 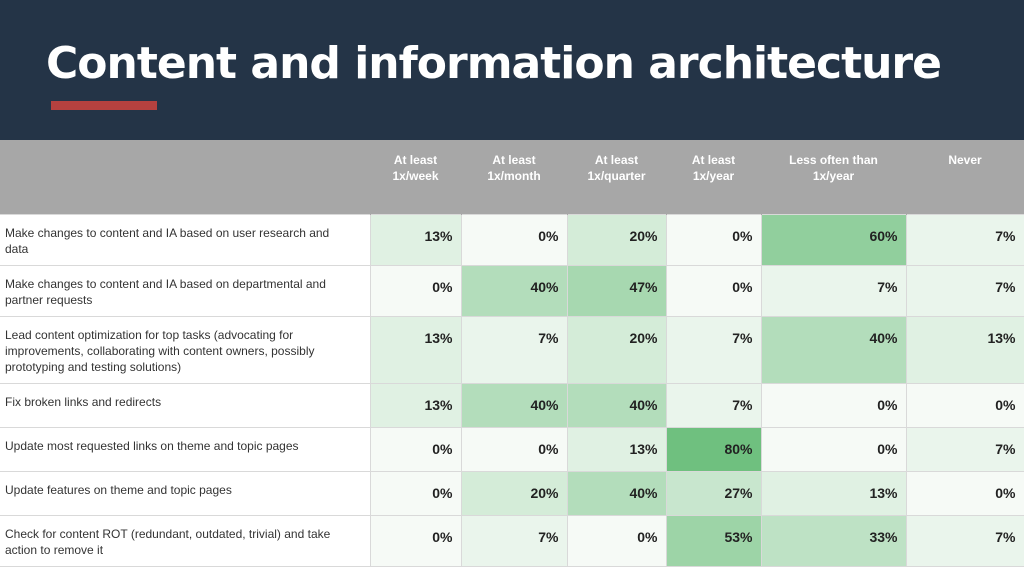 I want to click on value-cell: 27%, so click(x=713, y=493).